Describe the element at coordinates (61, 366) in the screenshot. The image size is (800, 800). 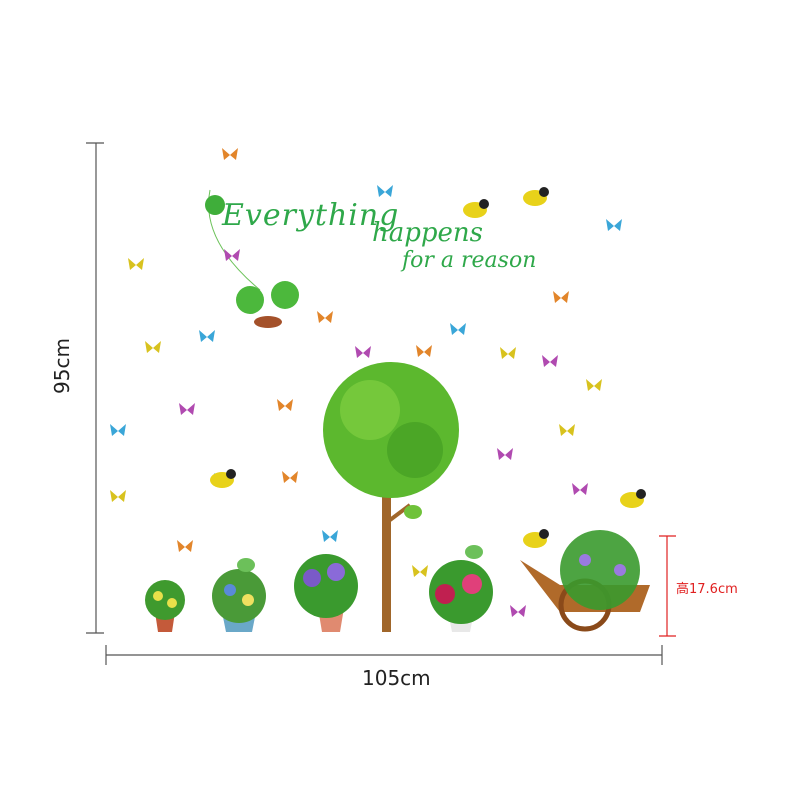
I see `height-label: 95cm` at that location.